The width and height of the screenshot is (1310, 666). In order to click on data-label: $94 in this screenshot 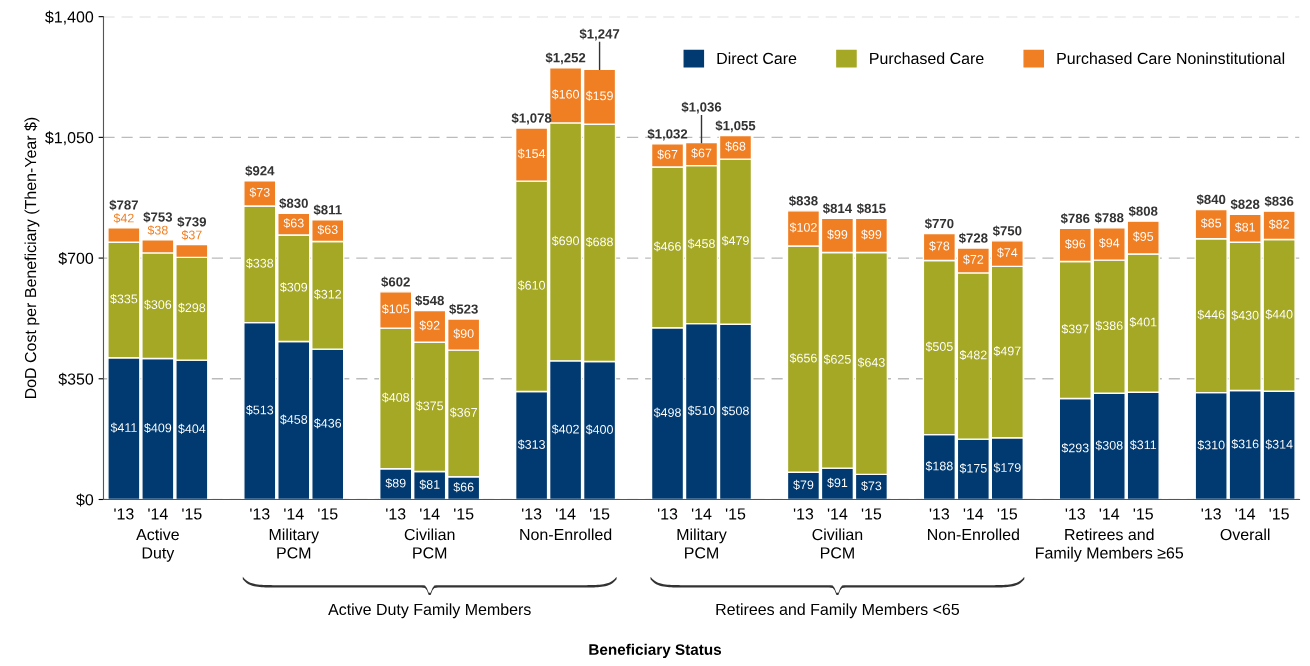, I will do `click(1109, 243)`.